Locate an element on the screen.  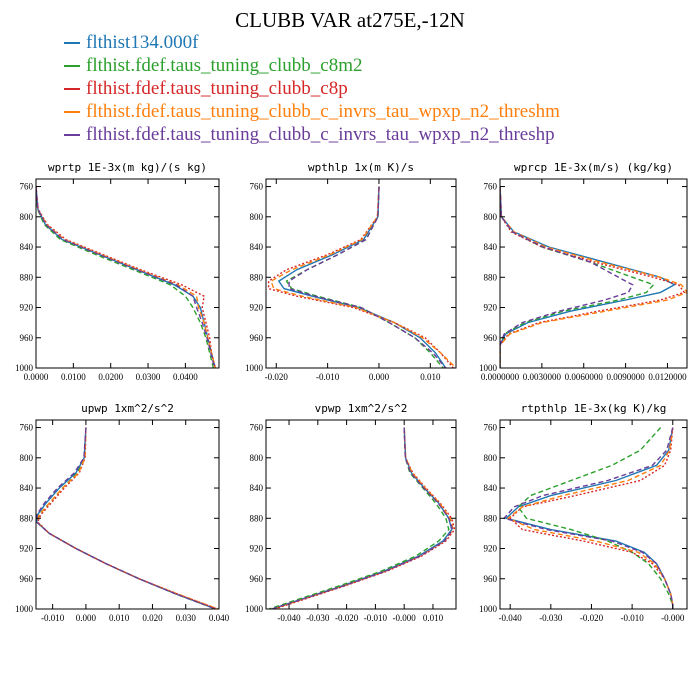
x-tick-label: 0.0000000 is located at coordinates (500, 377).